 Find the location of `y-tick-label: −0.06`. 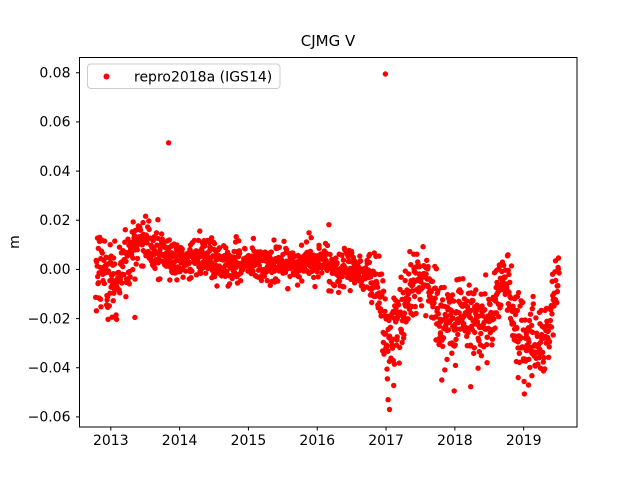

y-tick-label: −0.06 is located at coordinates (49, 418).